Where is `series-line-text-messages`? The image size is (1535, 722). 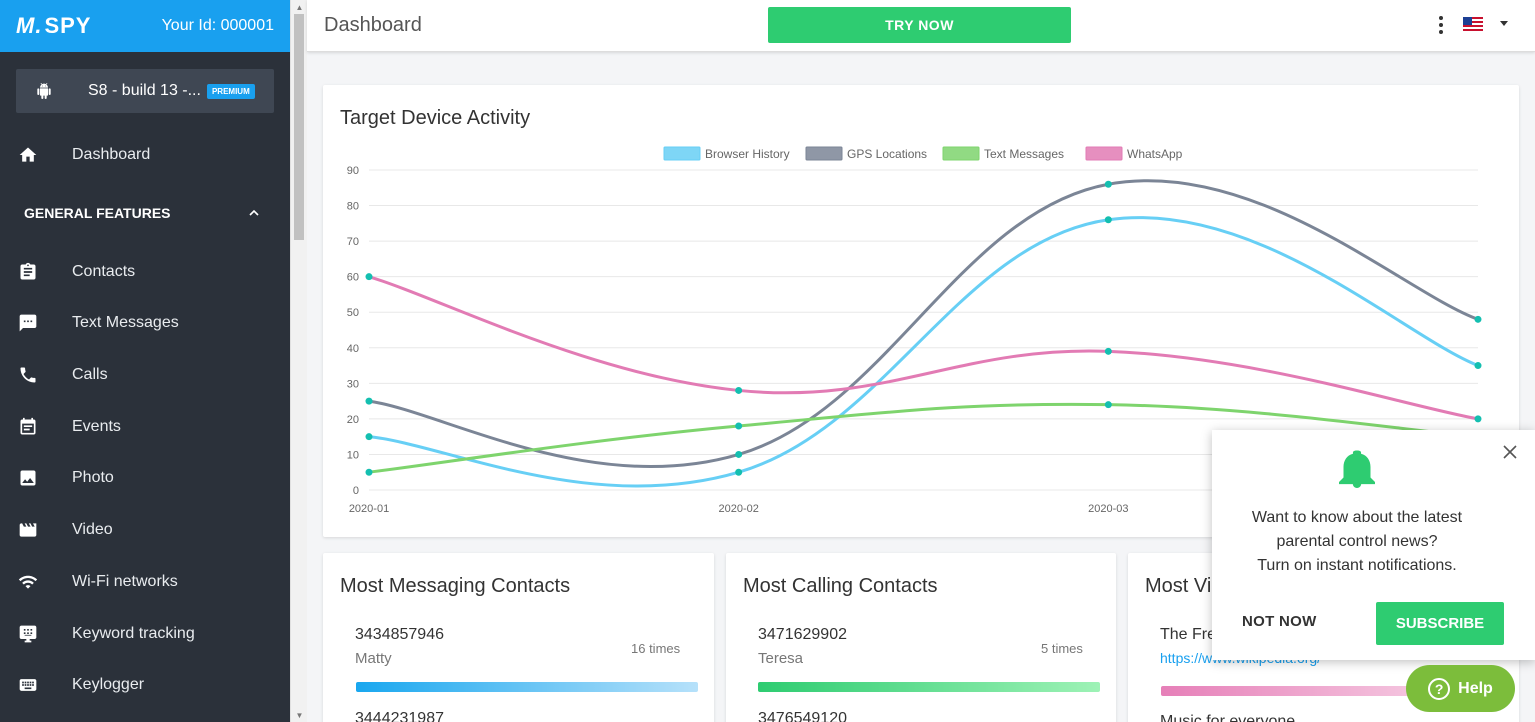 series-line-text-messages is located at coordinates (923, 438).